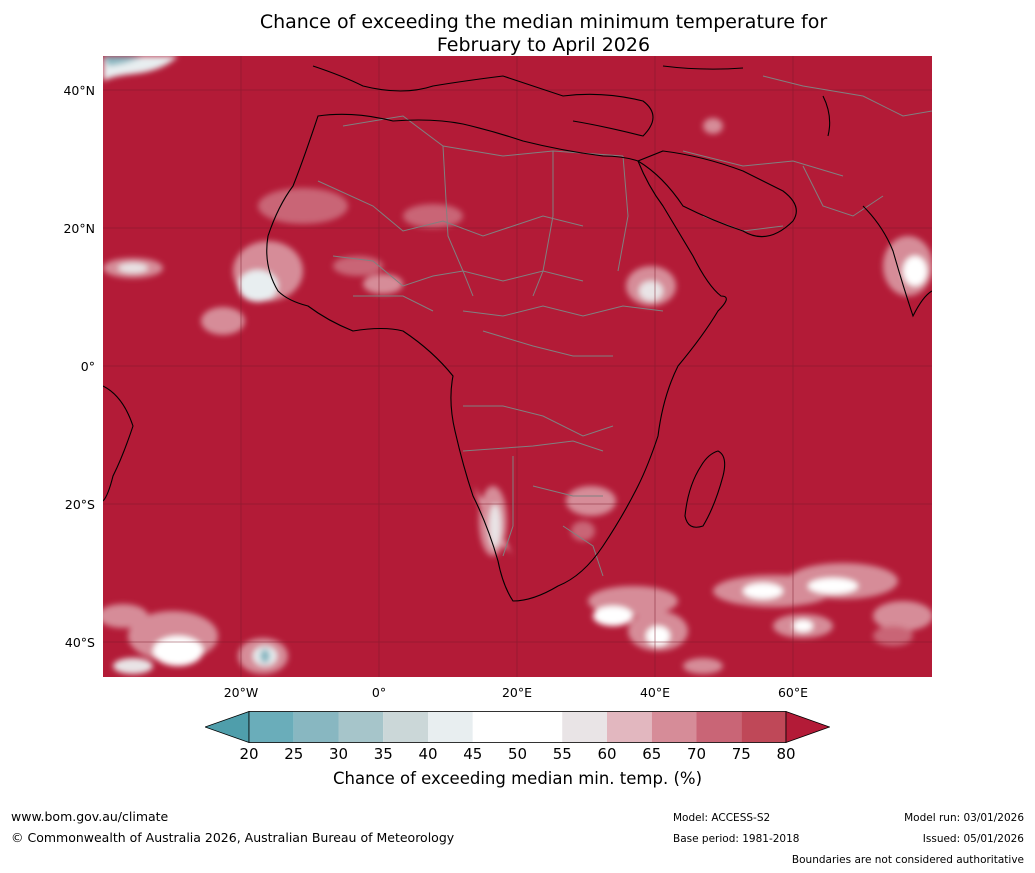 Image resolution: width=1035 pixels, height=873 pixels. Describe the element at coordinates (607, 754) in the screenshot. I see `colorbar-tick-label: 60` at that location.